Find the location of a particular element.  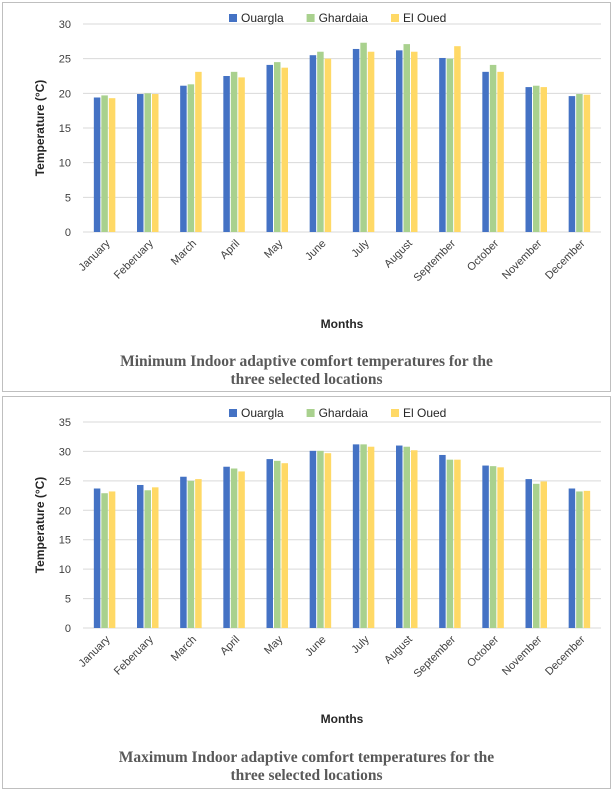

min-chart-caption-line-2: three selected locations is located at coordinates (306, 379).